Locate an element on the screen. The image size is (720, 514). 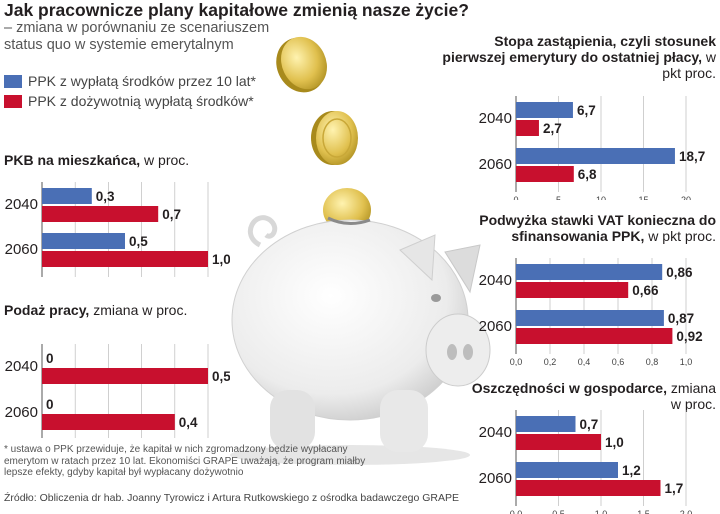
value-label: 1,7 is located at coordinates (674, 488).